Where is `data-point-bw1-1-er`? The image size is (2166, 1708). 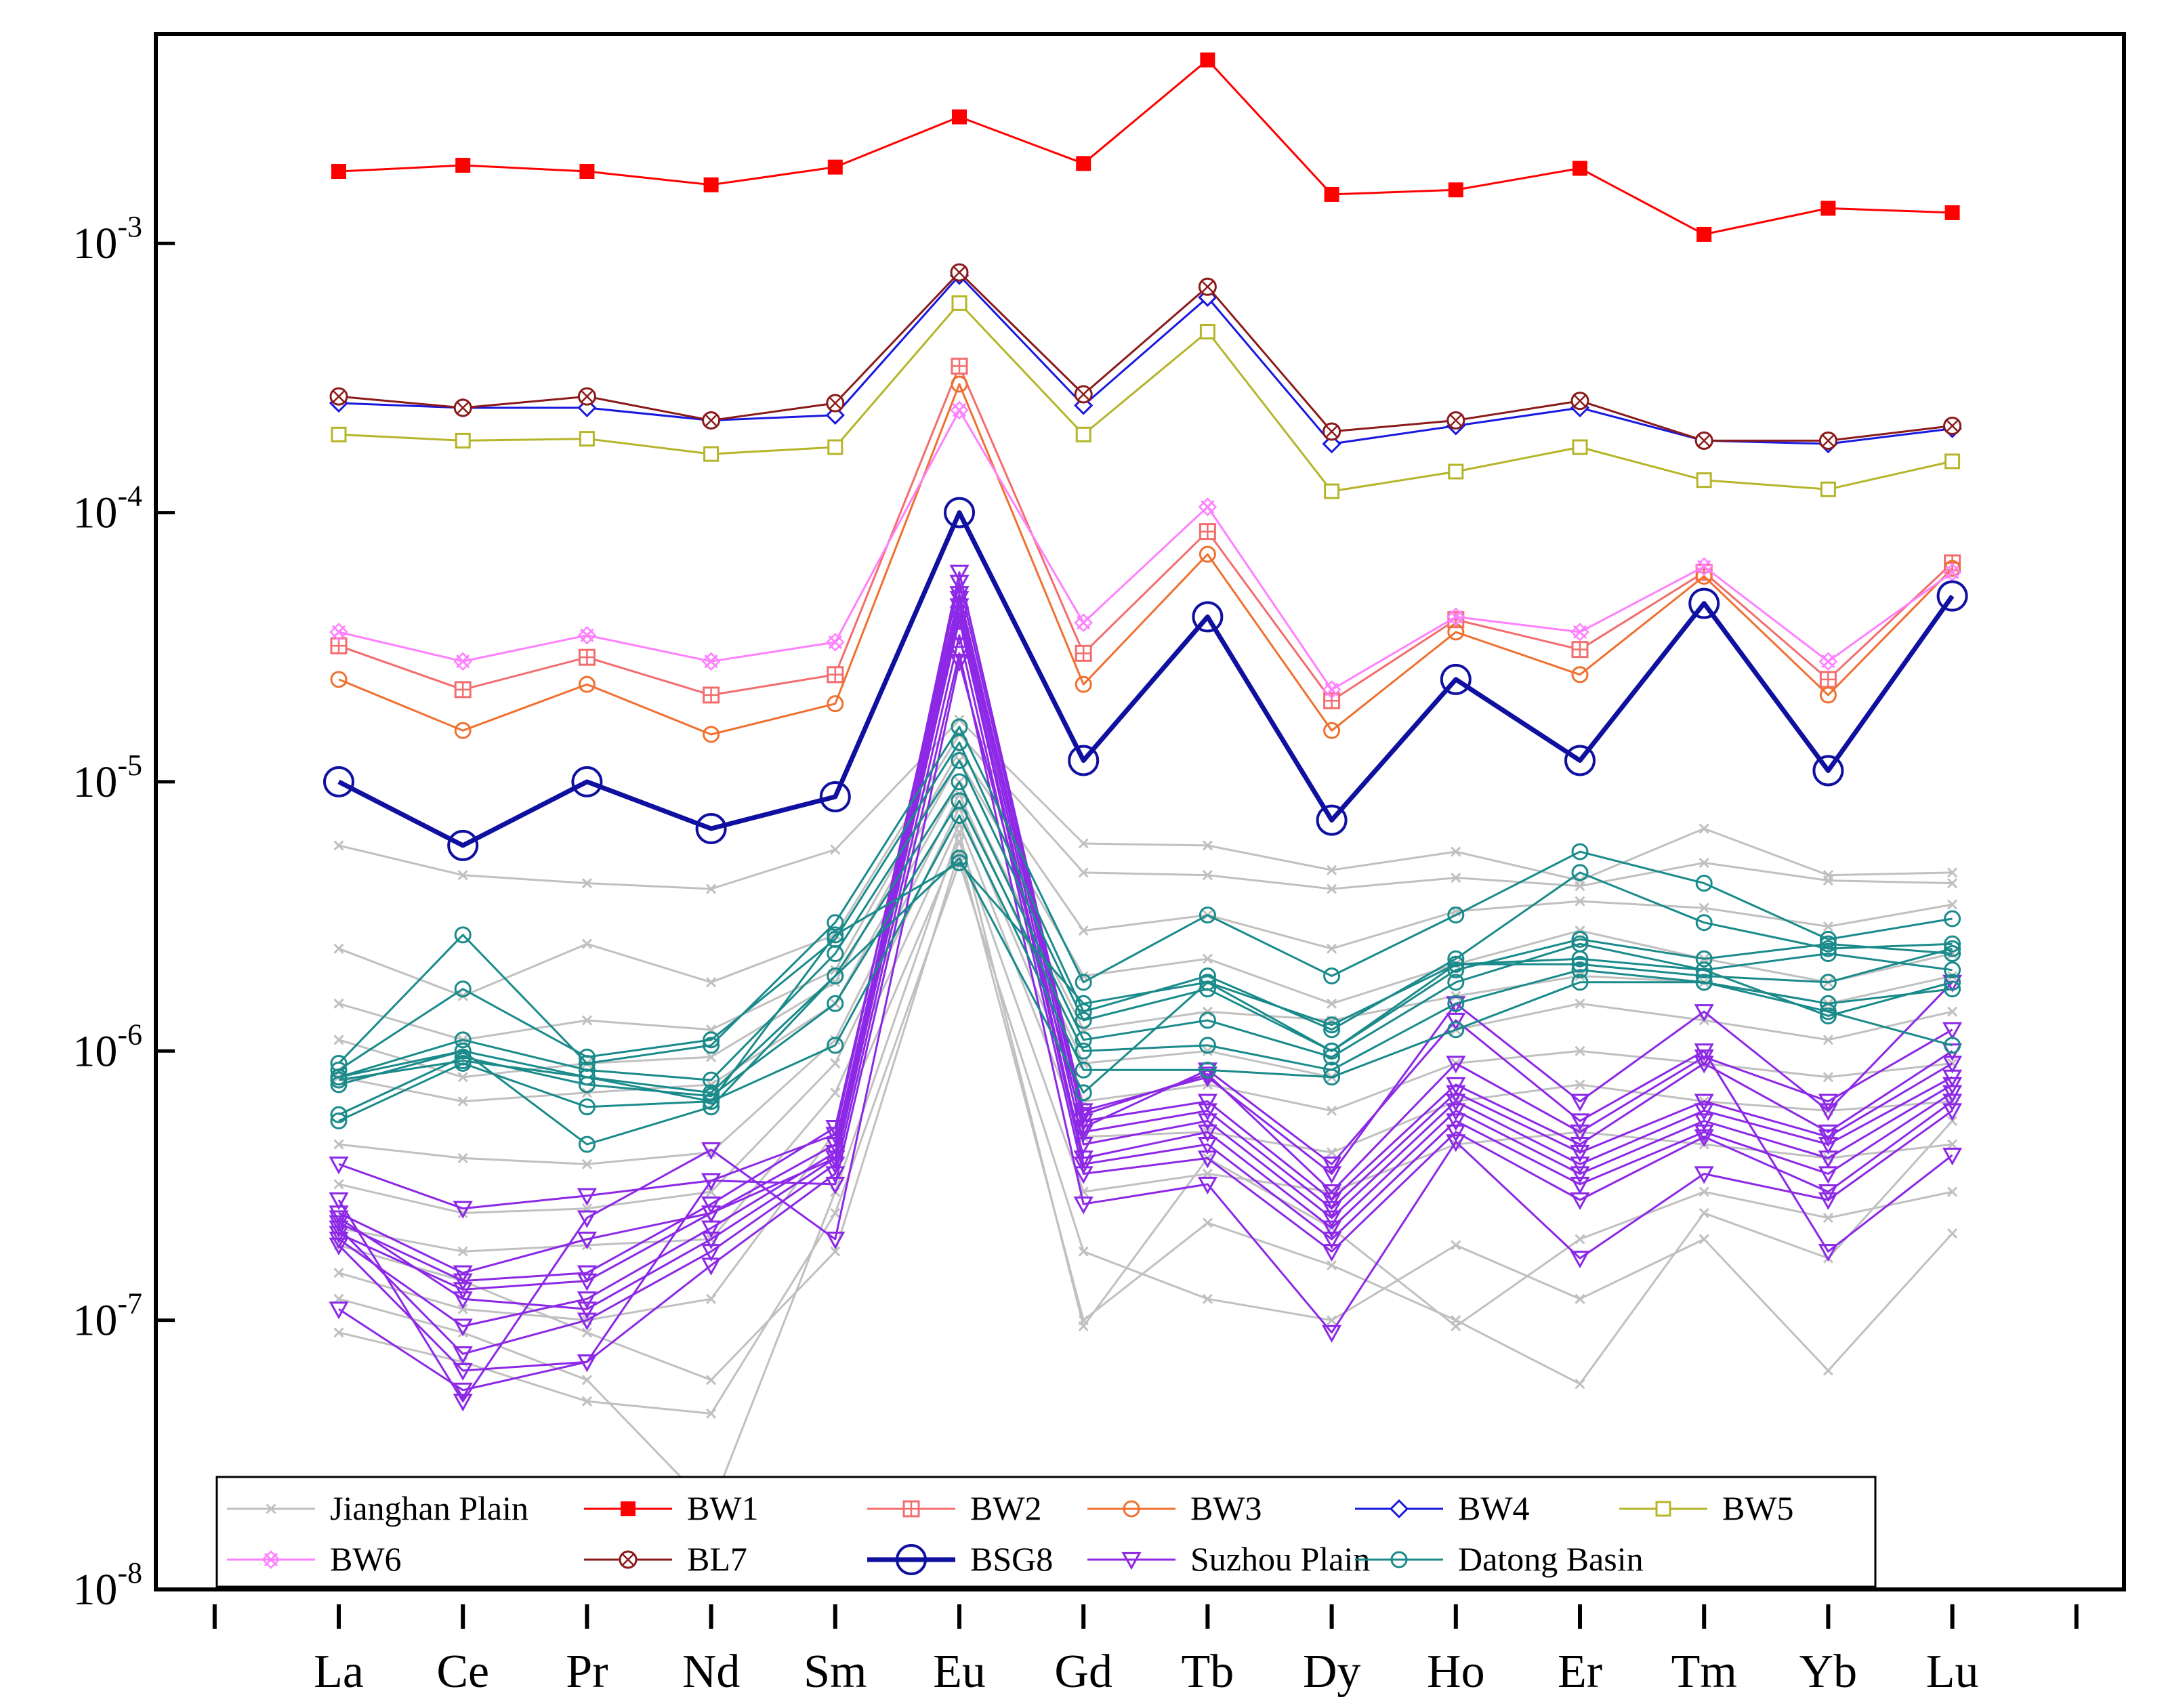 data-point-bw1-1-er is located at coordinates (1580, 168).